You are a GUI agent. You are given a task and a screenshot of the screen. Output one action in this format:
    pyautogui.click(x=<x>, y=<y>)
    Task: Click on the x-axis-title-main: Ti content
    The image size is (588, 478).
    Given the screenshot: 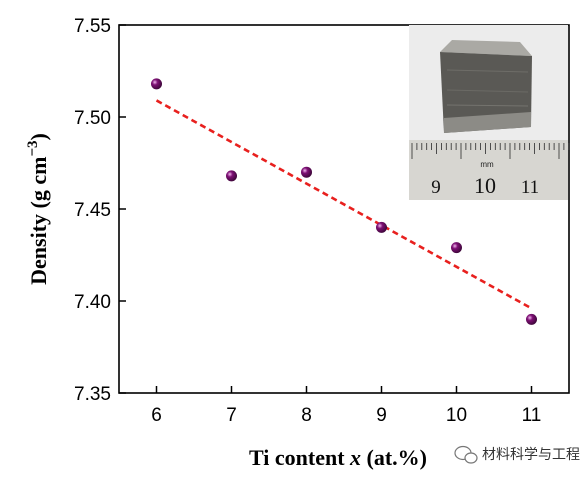 What is the action you would take?
    pyautogui.click(x=299, y=457)
    